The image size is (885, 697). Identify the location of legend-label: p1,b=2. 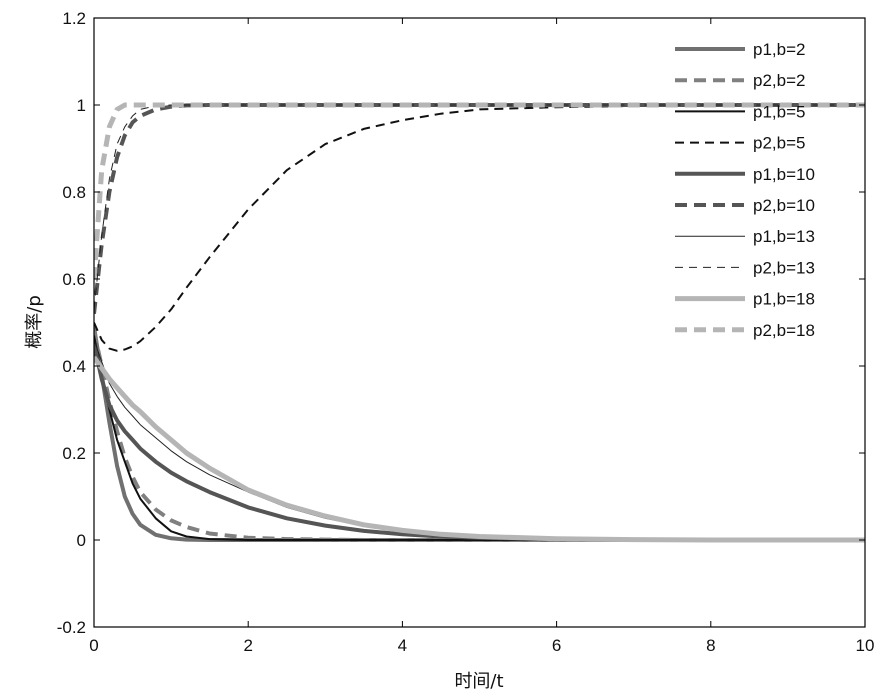
(779, 49).